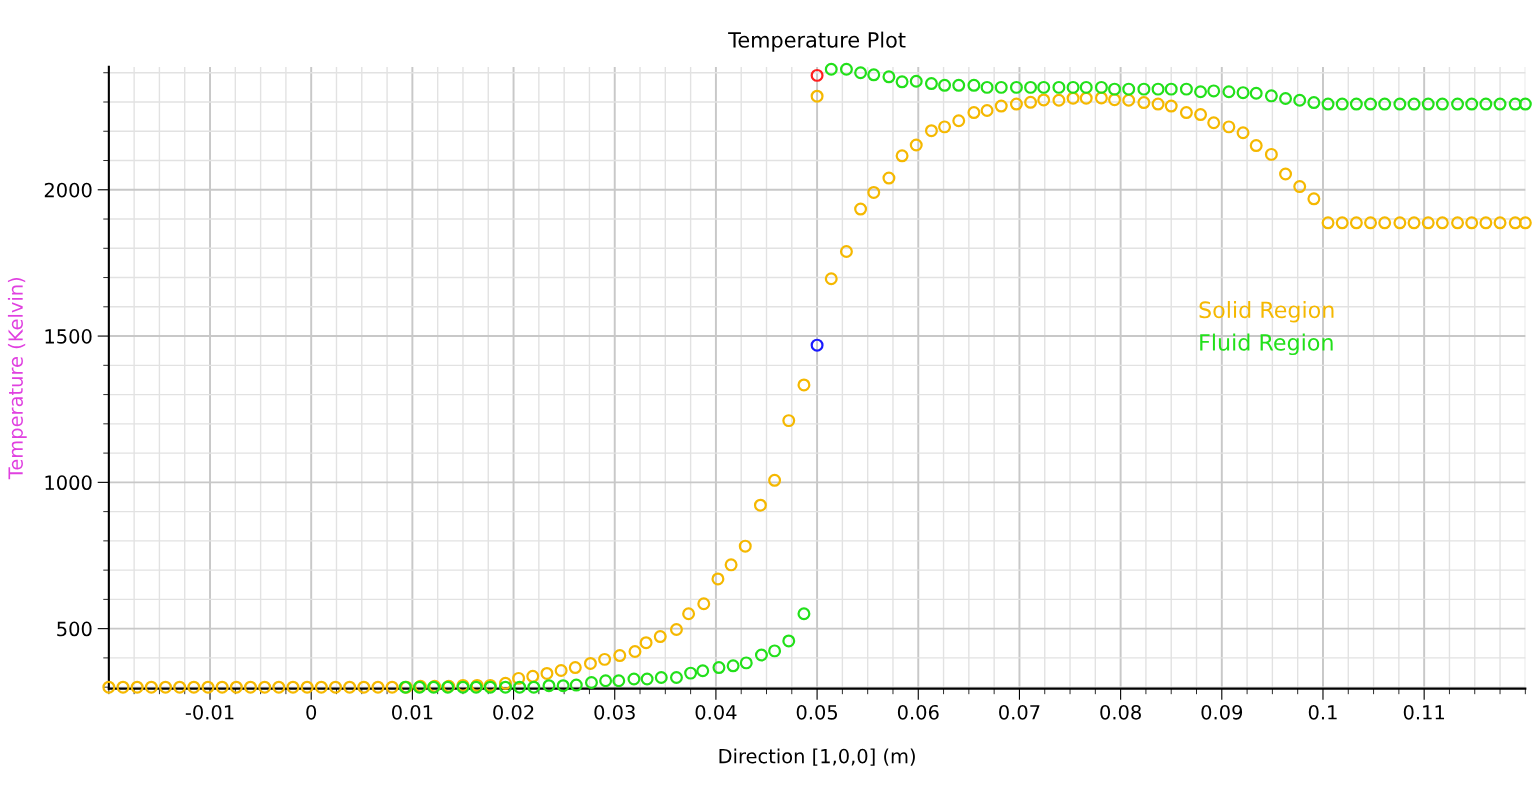  What do you see at coordinates (817, 757) in the screenshot?
I see `x-axis-title: Direction [1,0,0] (m)` at bounding box center [817, 757].